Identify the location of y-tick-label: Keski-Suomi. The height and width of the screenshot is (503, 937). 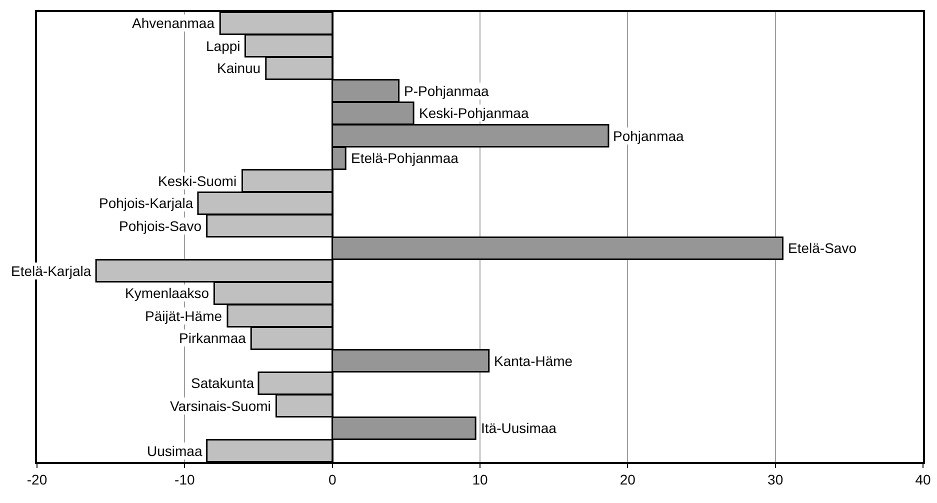
(197, 181).